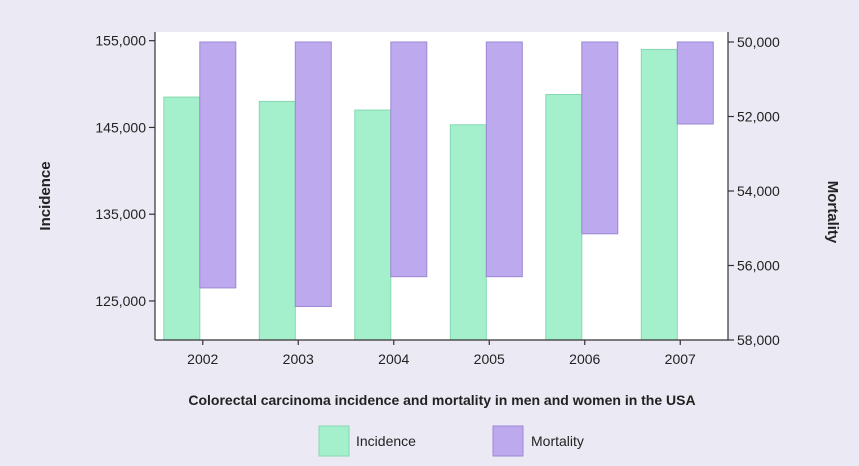 Image resolution: width=859 pixels, height=466 pixels. I want to click on bar-mortality-2006, so click(600, 138).